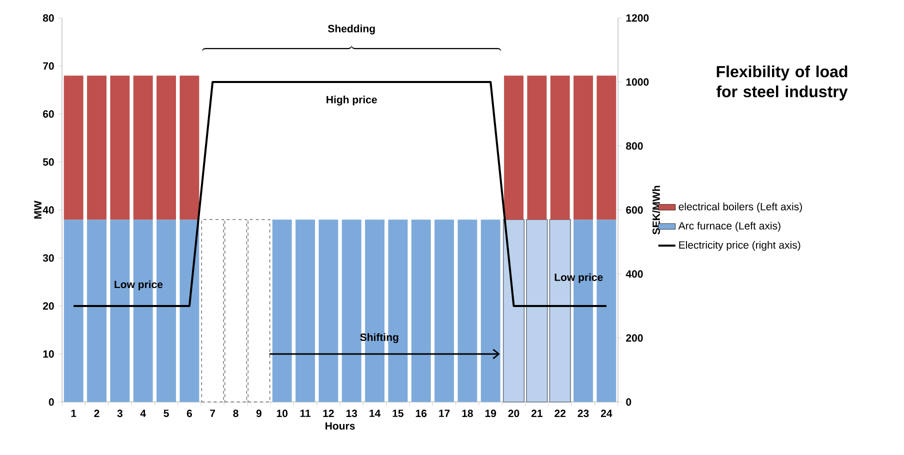  I want to click on x-tick-label: 1, so click(73, 413).